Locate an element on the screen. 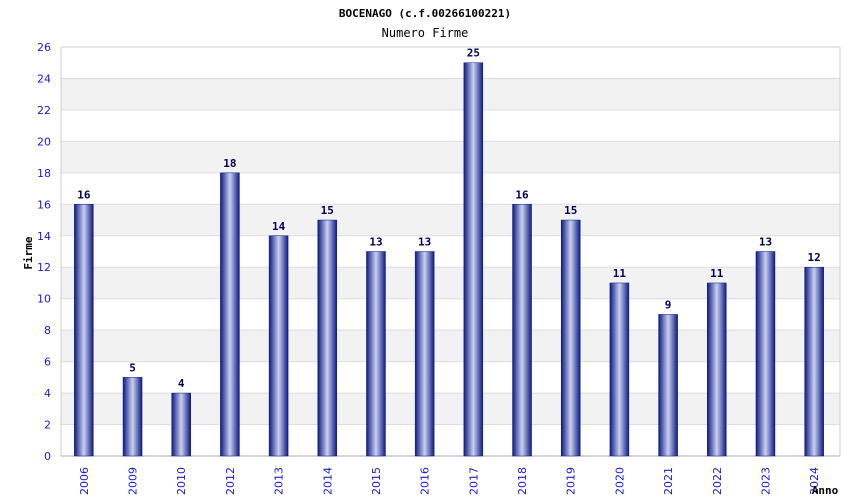 The width and height of the screenshot is (850, 500). x-tick-label: 2020 is located at coordinates (619, 481).